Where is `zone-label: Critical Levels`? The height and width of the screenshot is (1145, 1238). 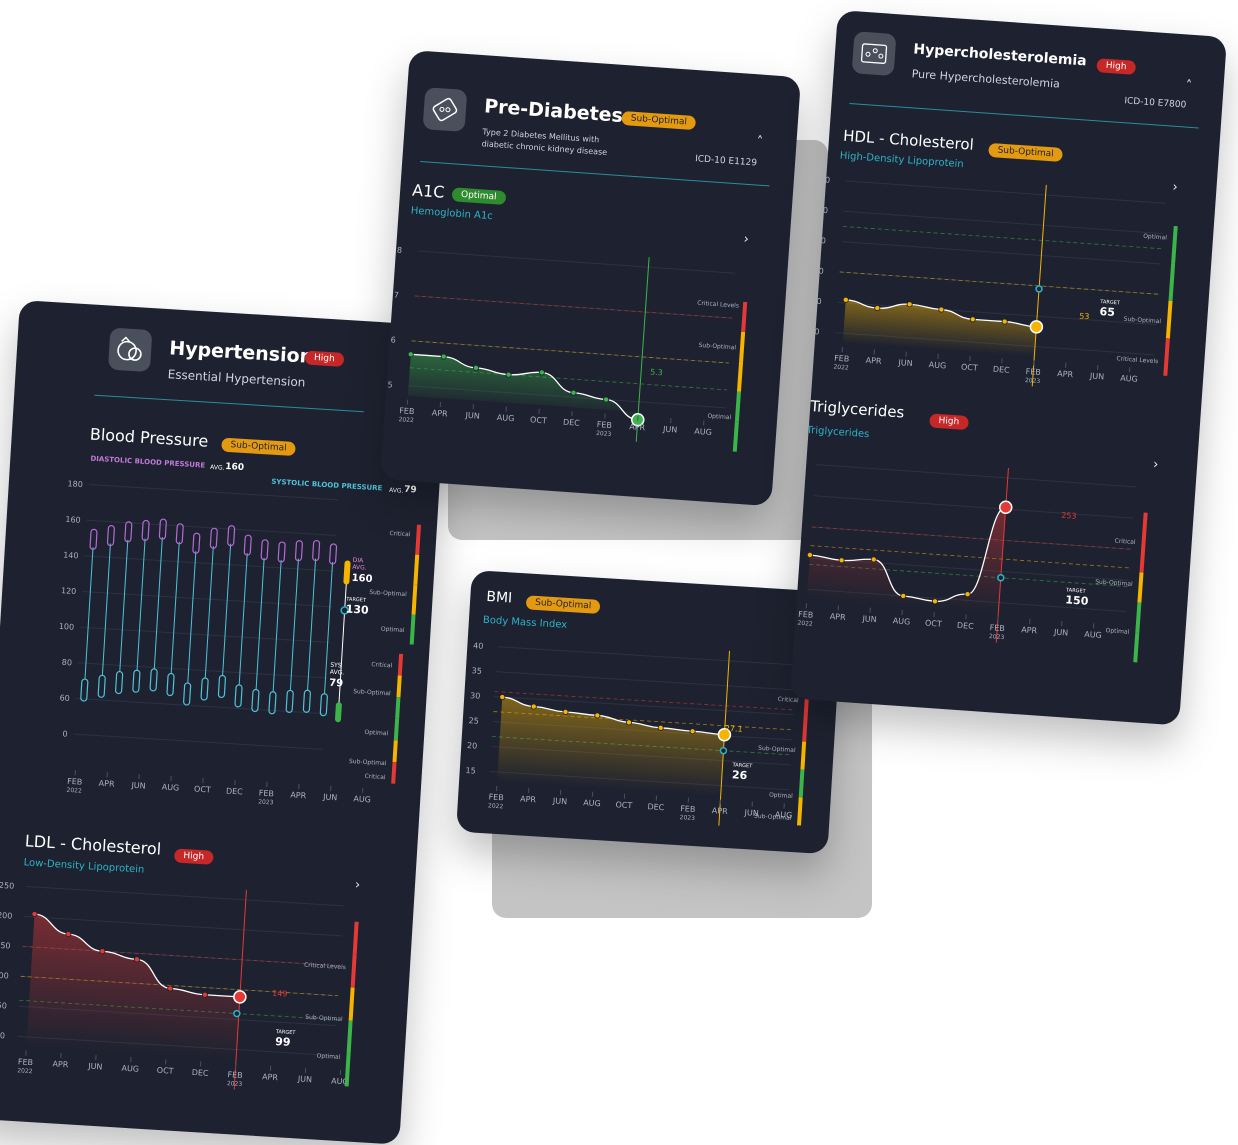
zone-label: Critical Levels is located at coordinates (325, 967).